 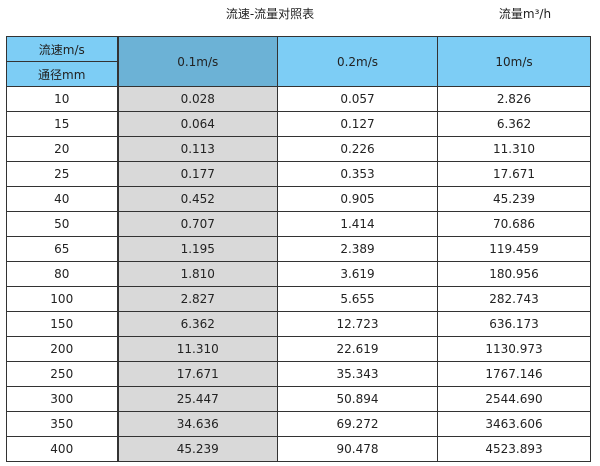 I want to click on table-row: 200 11.310 22.619 1130.973, so click(x=298, y=349).